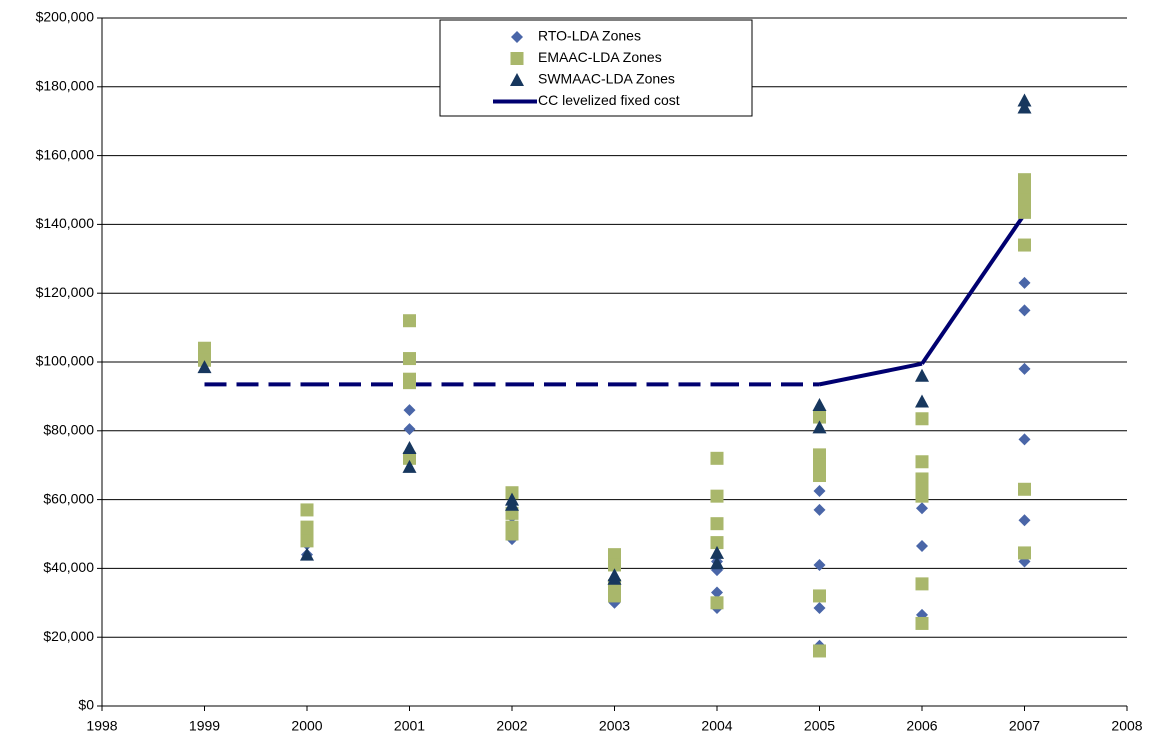  What do you see at coordinates (1024, 726) in the screenshot?
I see `x-tick-label: 2007` at bounding box center [1024, 726].